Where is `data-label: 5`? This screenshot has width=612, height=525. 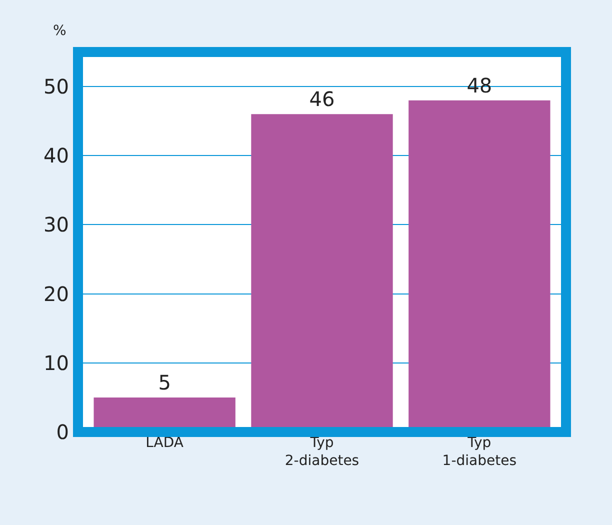
data-label: 5 is located at coordinates (164, 382).